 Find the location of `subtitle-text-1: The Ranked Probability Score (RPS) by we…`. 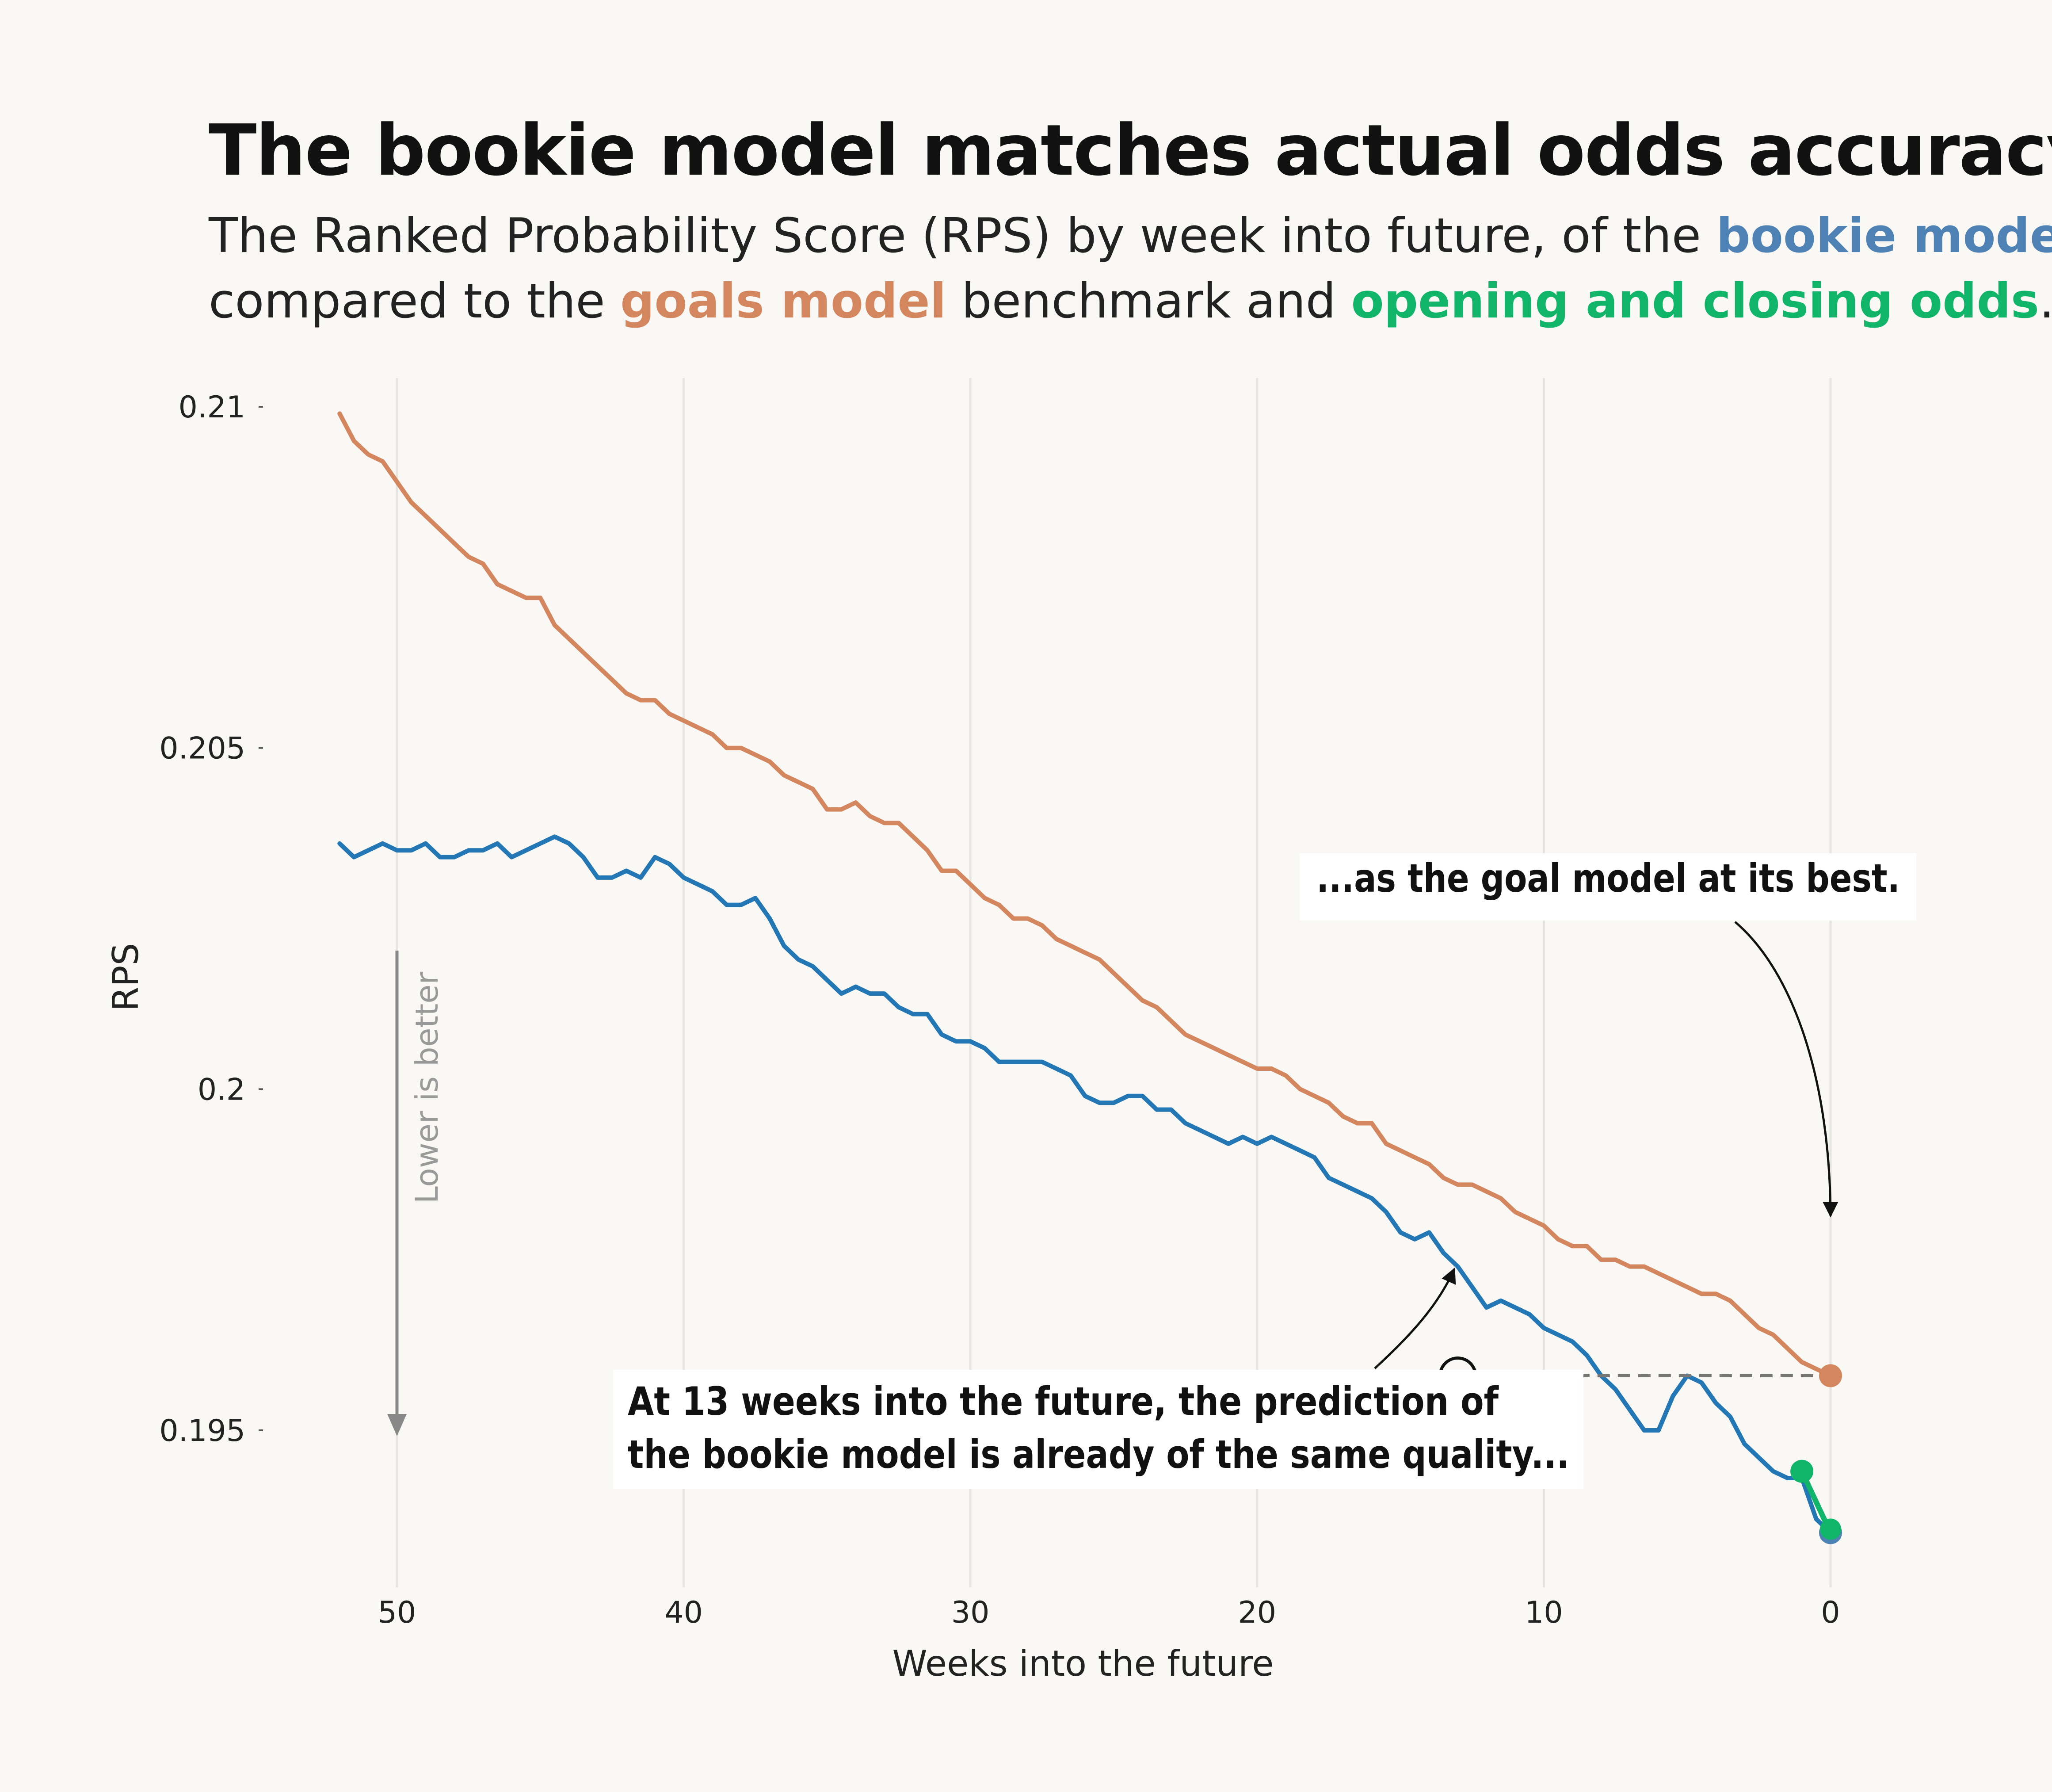

subtitle-text-1: The Ranked Probability Score (RPS) by we… is located at coordinates (962, 236).